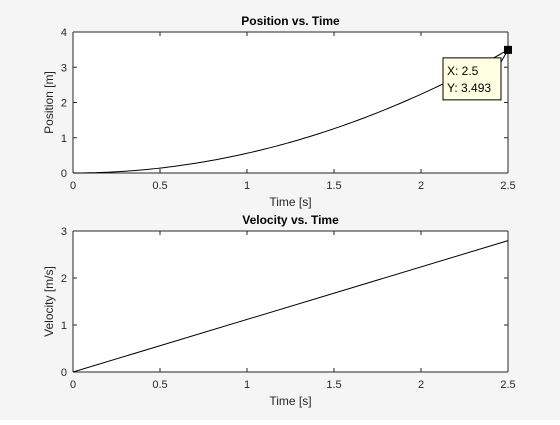  What do you see at coordinates (290, 220) in the screenshot?
I see `chart-title: Velocity vs. Time` at bounding box center [290, 220].